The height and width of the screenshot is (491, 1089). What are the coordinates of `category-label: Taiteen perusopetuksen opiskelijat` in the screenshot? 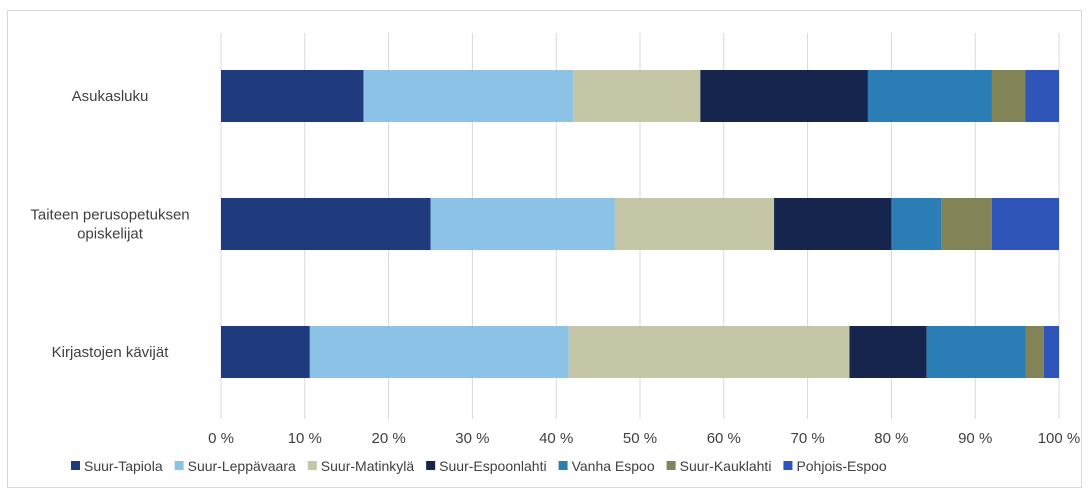 It's located at (109, 225).